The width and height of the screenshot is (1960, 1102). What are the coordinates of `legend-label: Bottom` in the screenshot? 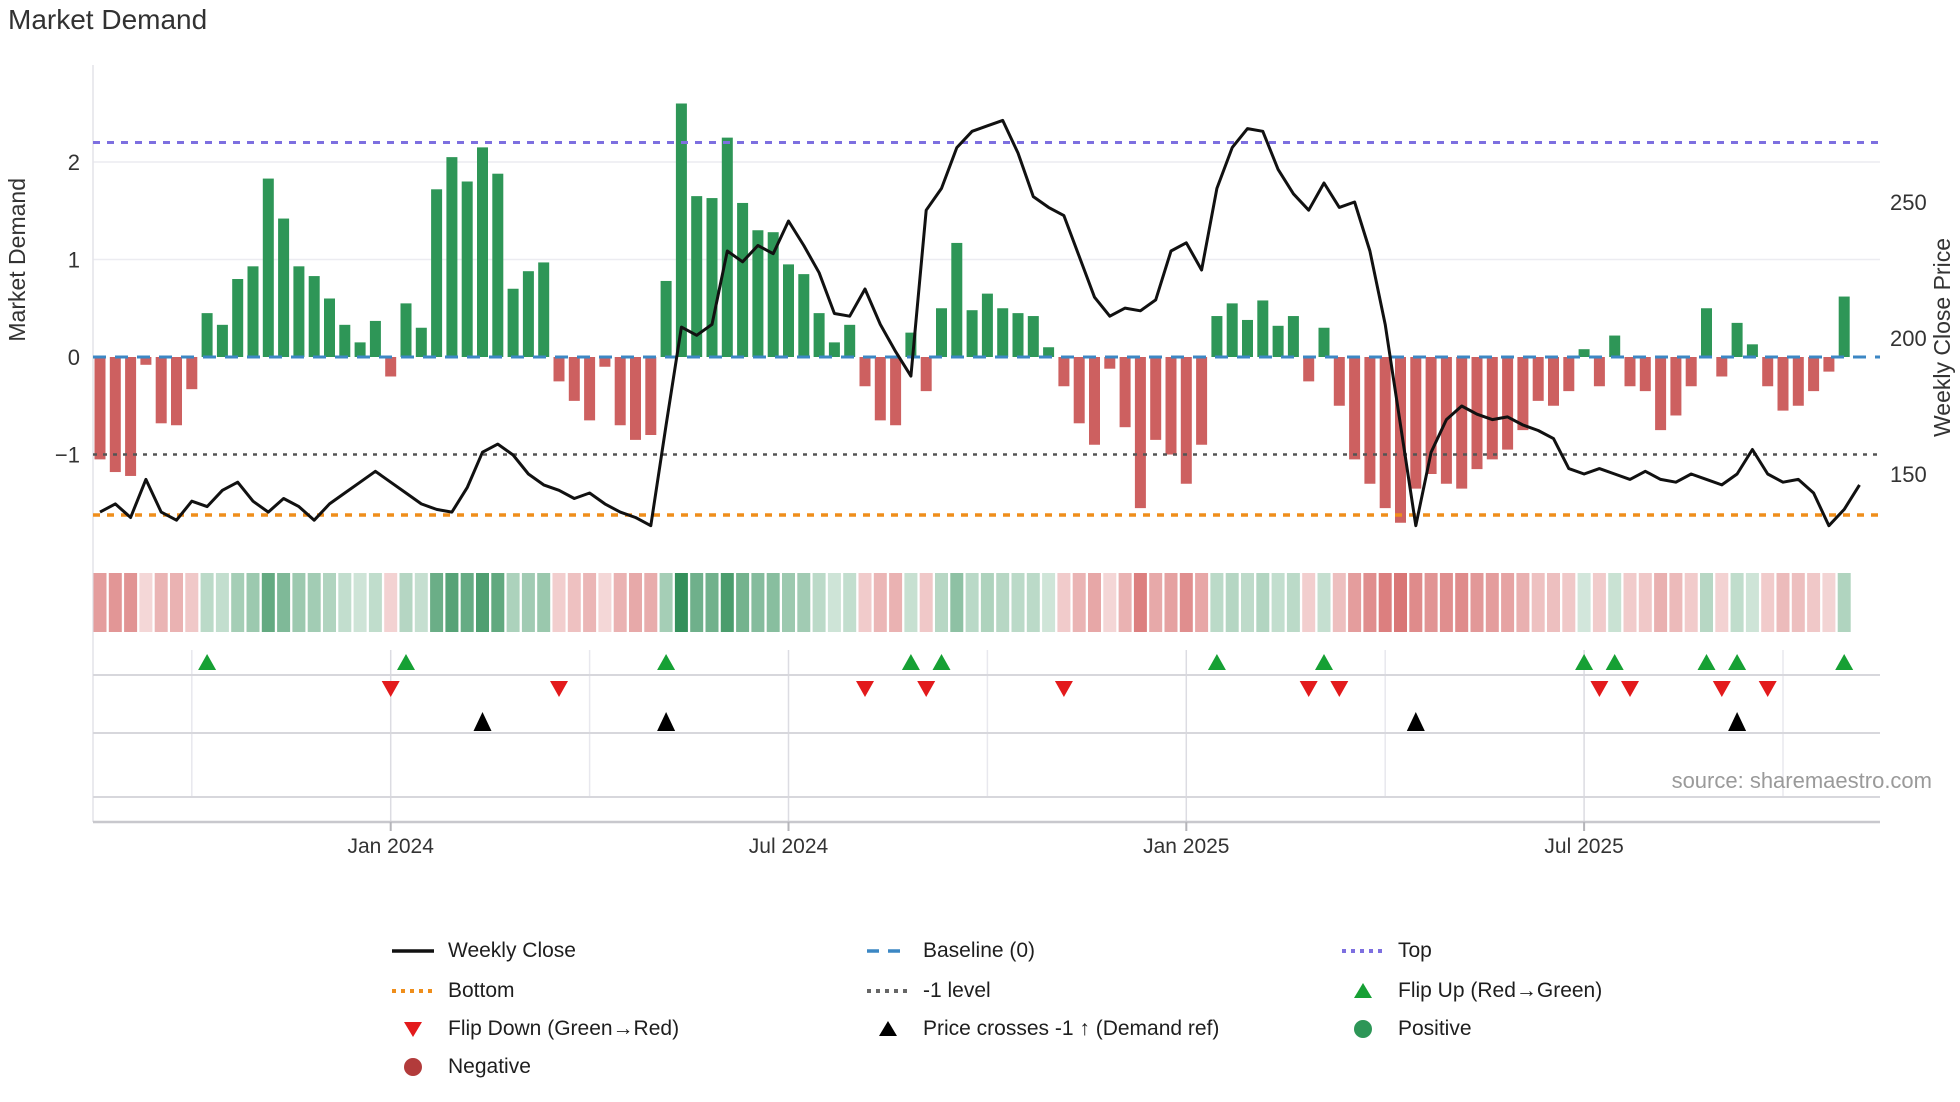 It's located at (481, 990).